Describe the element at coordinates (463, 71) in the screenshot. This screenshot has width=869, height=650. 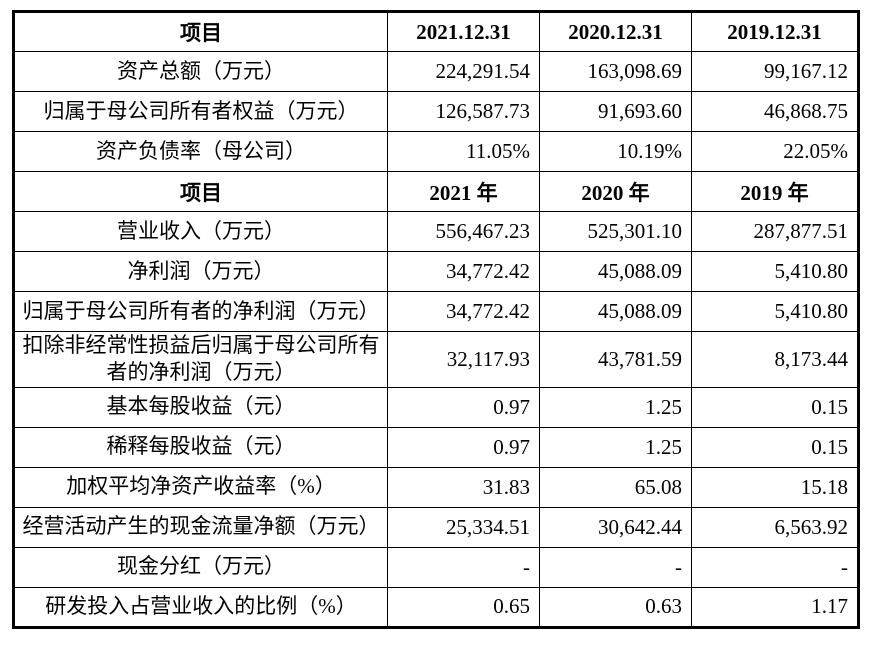
I see `row-value: 224,291.54` at that location.